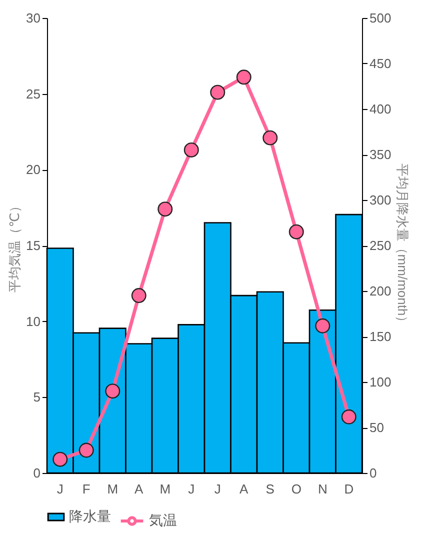 Image resolution: width=444 pixels, height=545 pixels. Describe the element at coordinates (90, 516) in the screenshot. I see `legend-label: 降水量` at that location.